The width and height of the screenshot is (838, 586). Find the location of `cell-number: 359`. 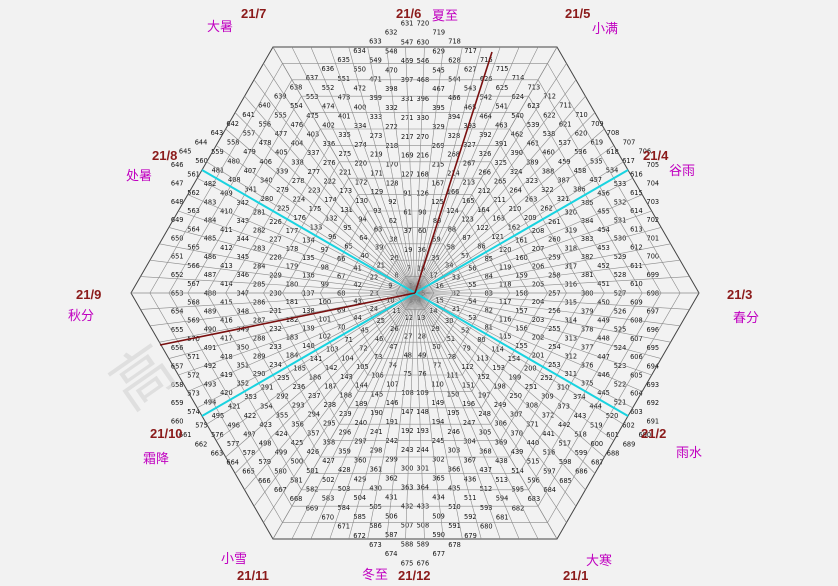

cell-number: 359 is located at coordinates (344, 451).